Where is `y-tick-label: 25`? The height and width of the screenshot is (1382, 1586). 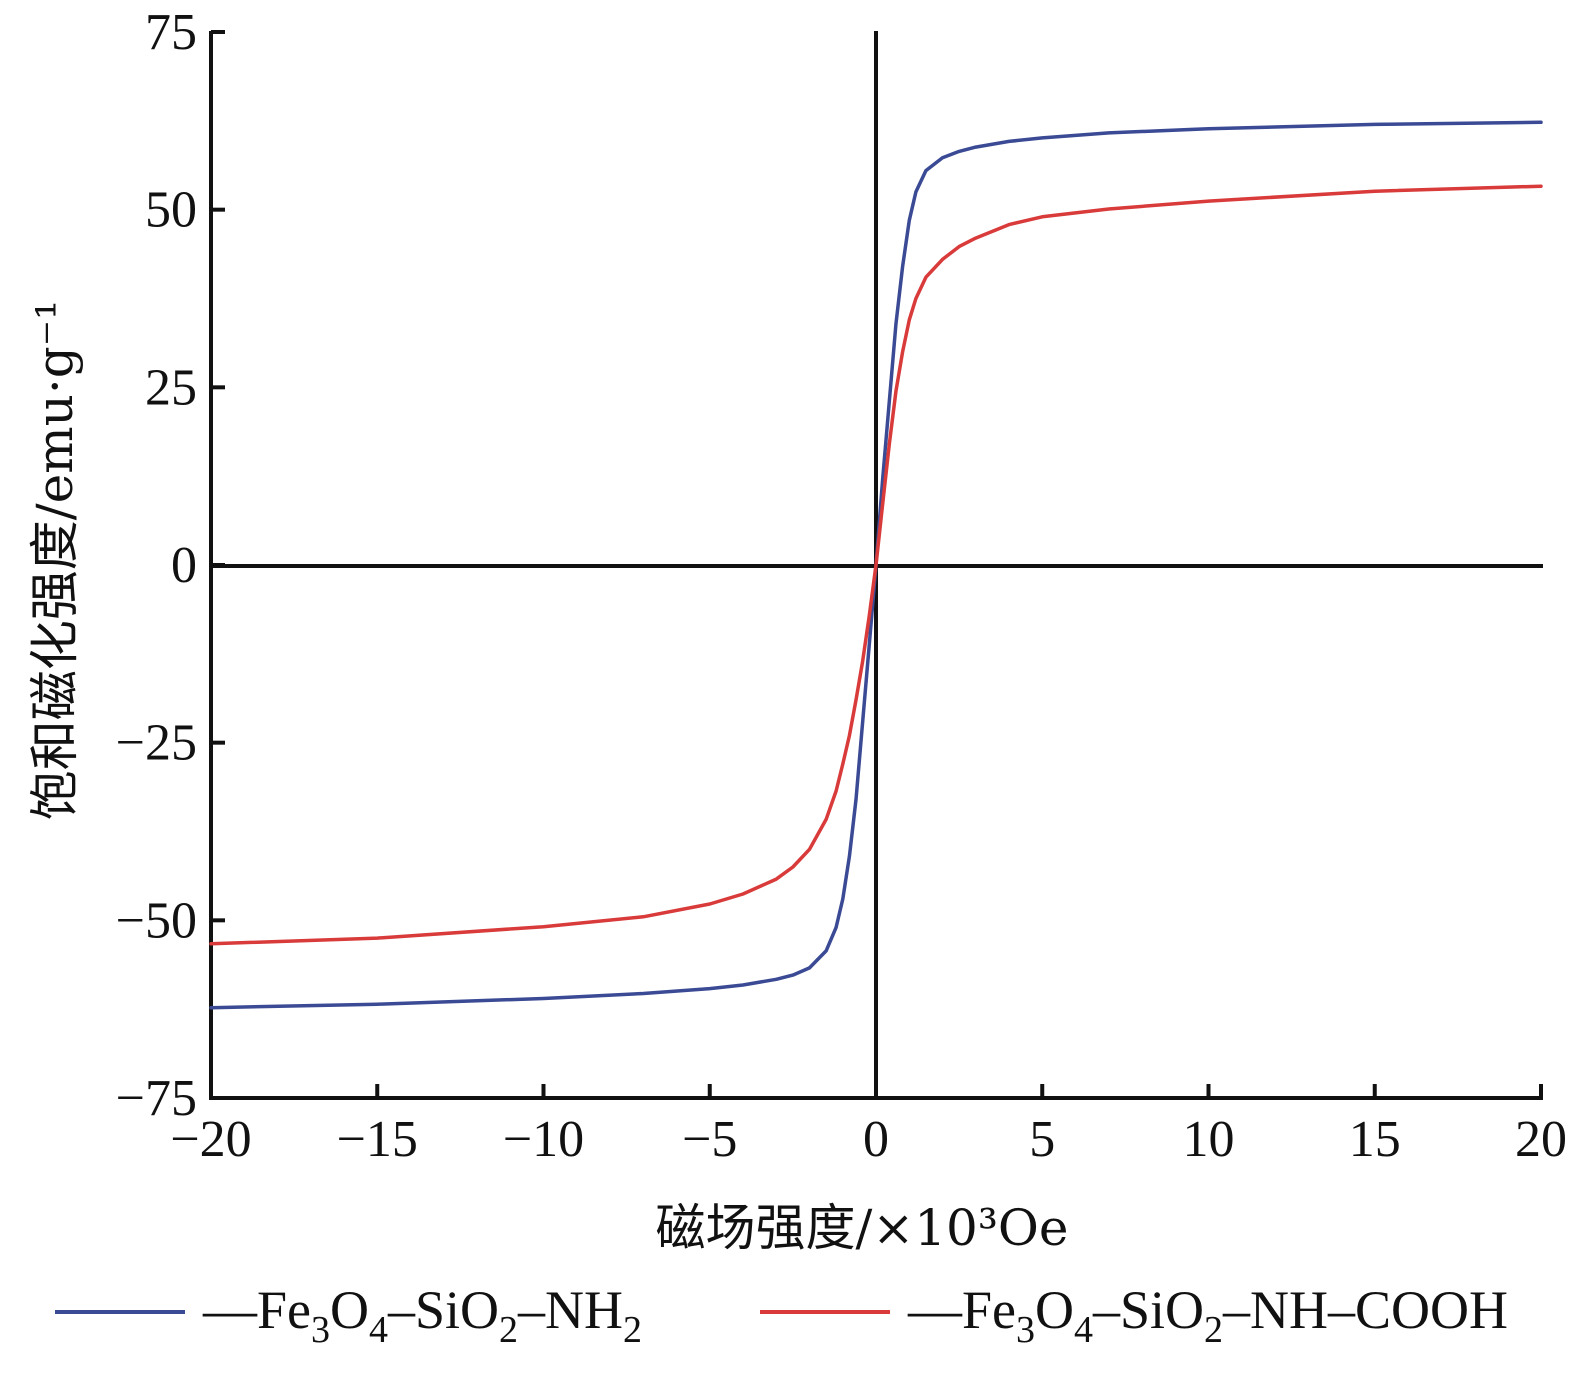
y-tick-label: 25 is located at coordinates (171, 387).